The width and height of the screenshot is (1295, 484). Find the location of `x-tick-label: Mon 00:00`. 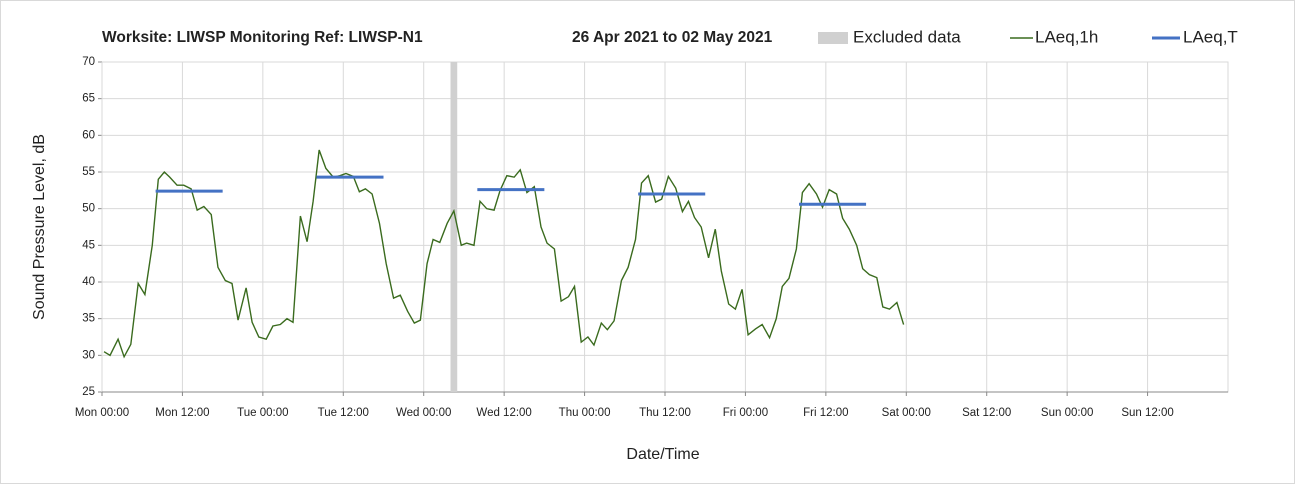

x-tick-label: Mon 00:00 is located at coordinates (102, 413).